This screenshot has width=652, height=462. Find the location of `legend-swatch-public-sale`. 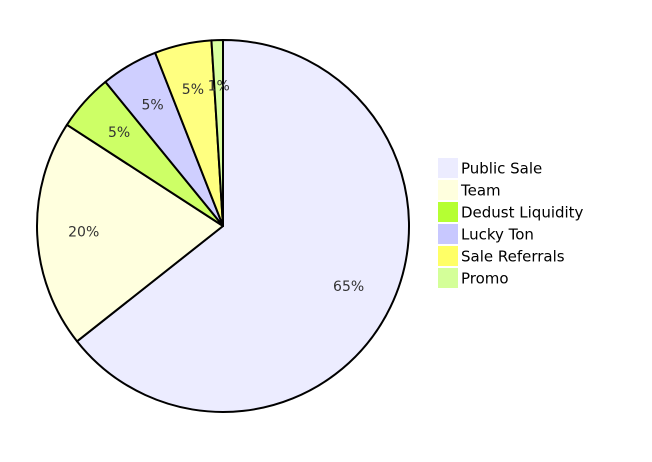

legend-swatch-public-sale is located at coordinates (448, 168).